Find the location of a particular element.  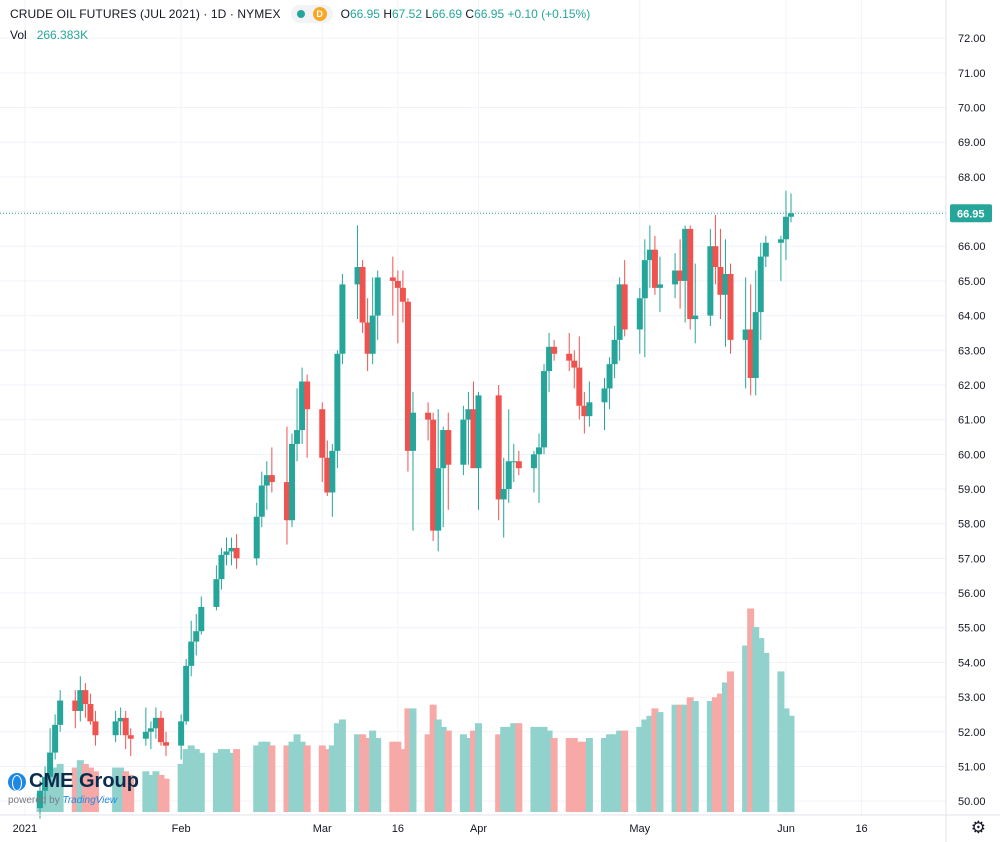

y-tick-label: 71.00 is located at coordinates (972, 74).